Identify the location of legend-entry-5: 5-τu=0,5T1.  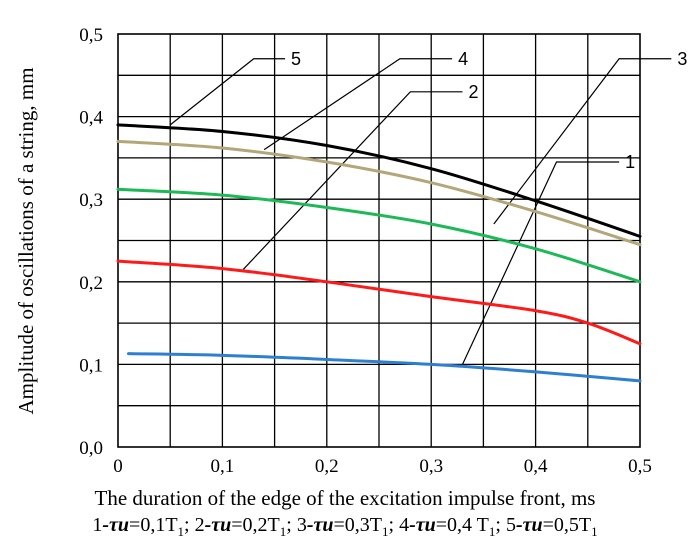
(551, 526).